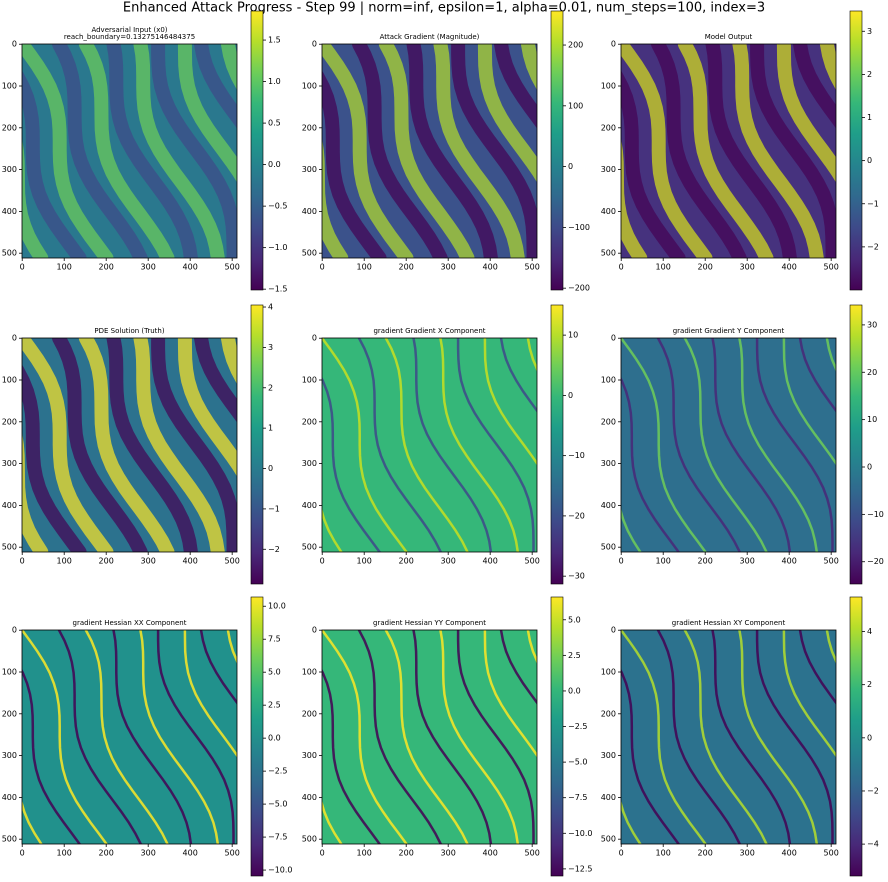  What do you see at coordinates (873, 844) in the screenshot?
I see `colorbar-tick-label: −4` at bounding box center [873, 844].